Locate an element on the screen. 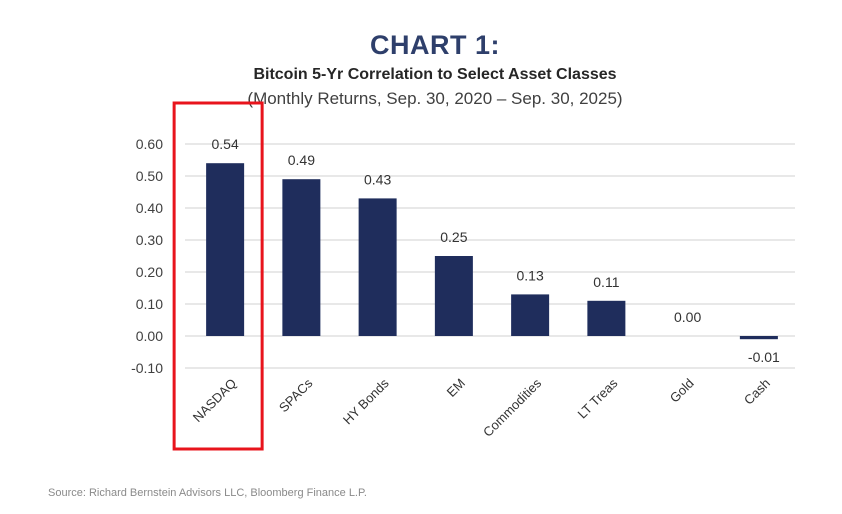  x-tick-label: HY Bonds is located at coordinates (366, 401).